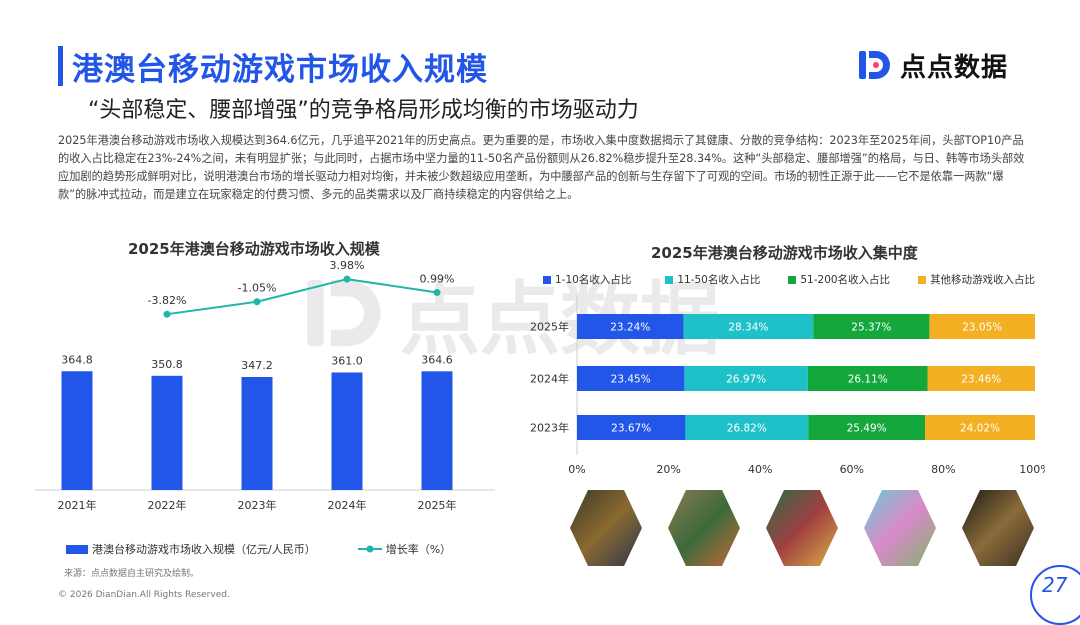 This screenshot has height=625, width=1080. I want to click on legend-item-top10: 1-10名收入占比, so click(587, 279).